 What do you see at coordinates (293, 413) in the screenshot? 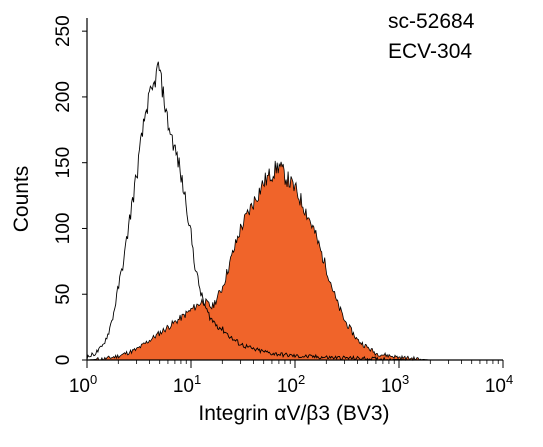
I see `x-axis-title: Integrin αV/β3 (BV3)` at bounding box center [293, 413].